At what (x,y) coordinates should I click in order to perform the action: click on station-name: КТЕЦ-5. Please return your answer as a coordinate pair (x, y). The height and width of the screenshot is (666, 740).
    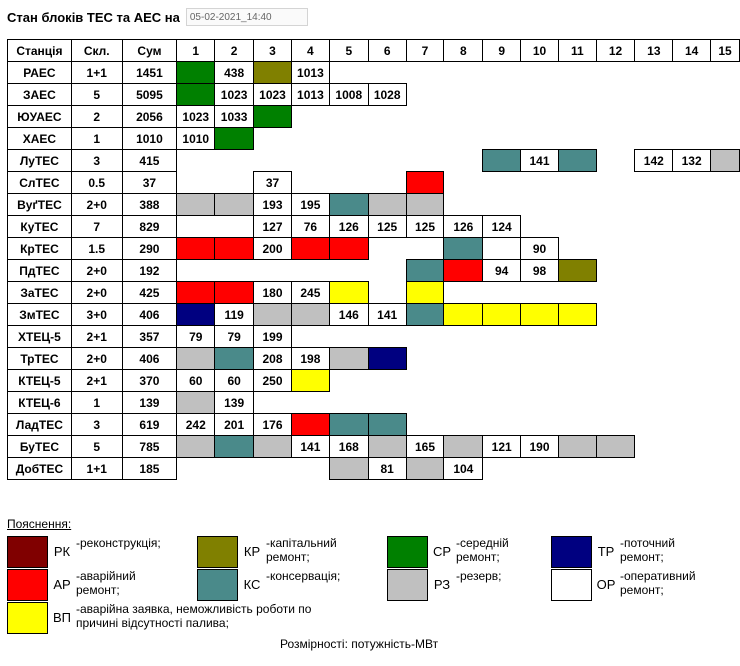
    Looking at the image, I should click on (39, 380).